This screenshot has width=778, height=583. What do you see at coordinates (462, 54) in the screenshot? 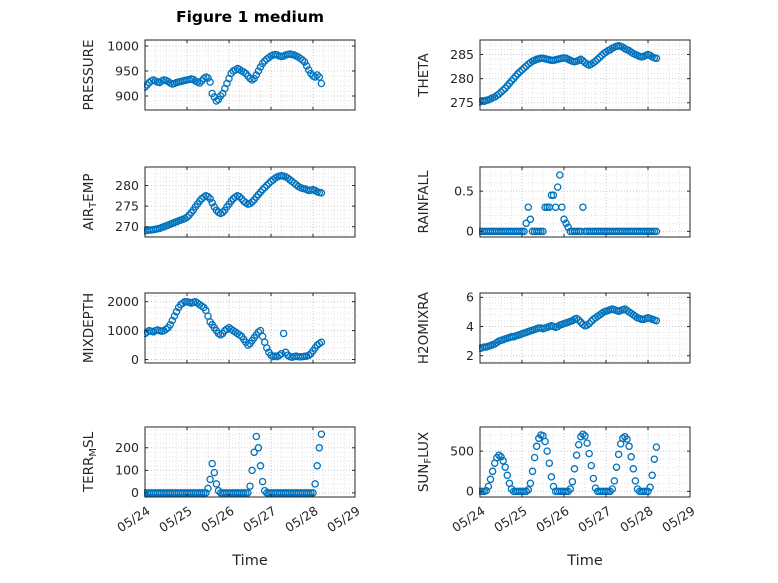
I see `svg-text: 285` at bounding box center [462, 54].